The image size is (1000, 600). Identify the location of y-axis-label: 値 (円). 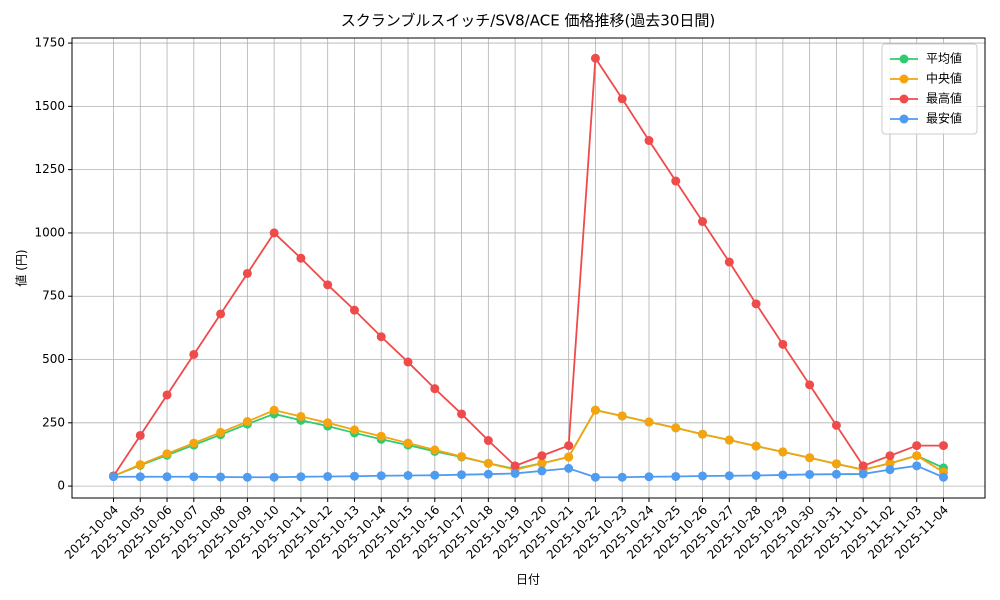
(21, 267).